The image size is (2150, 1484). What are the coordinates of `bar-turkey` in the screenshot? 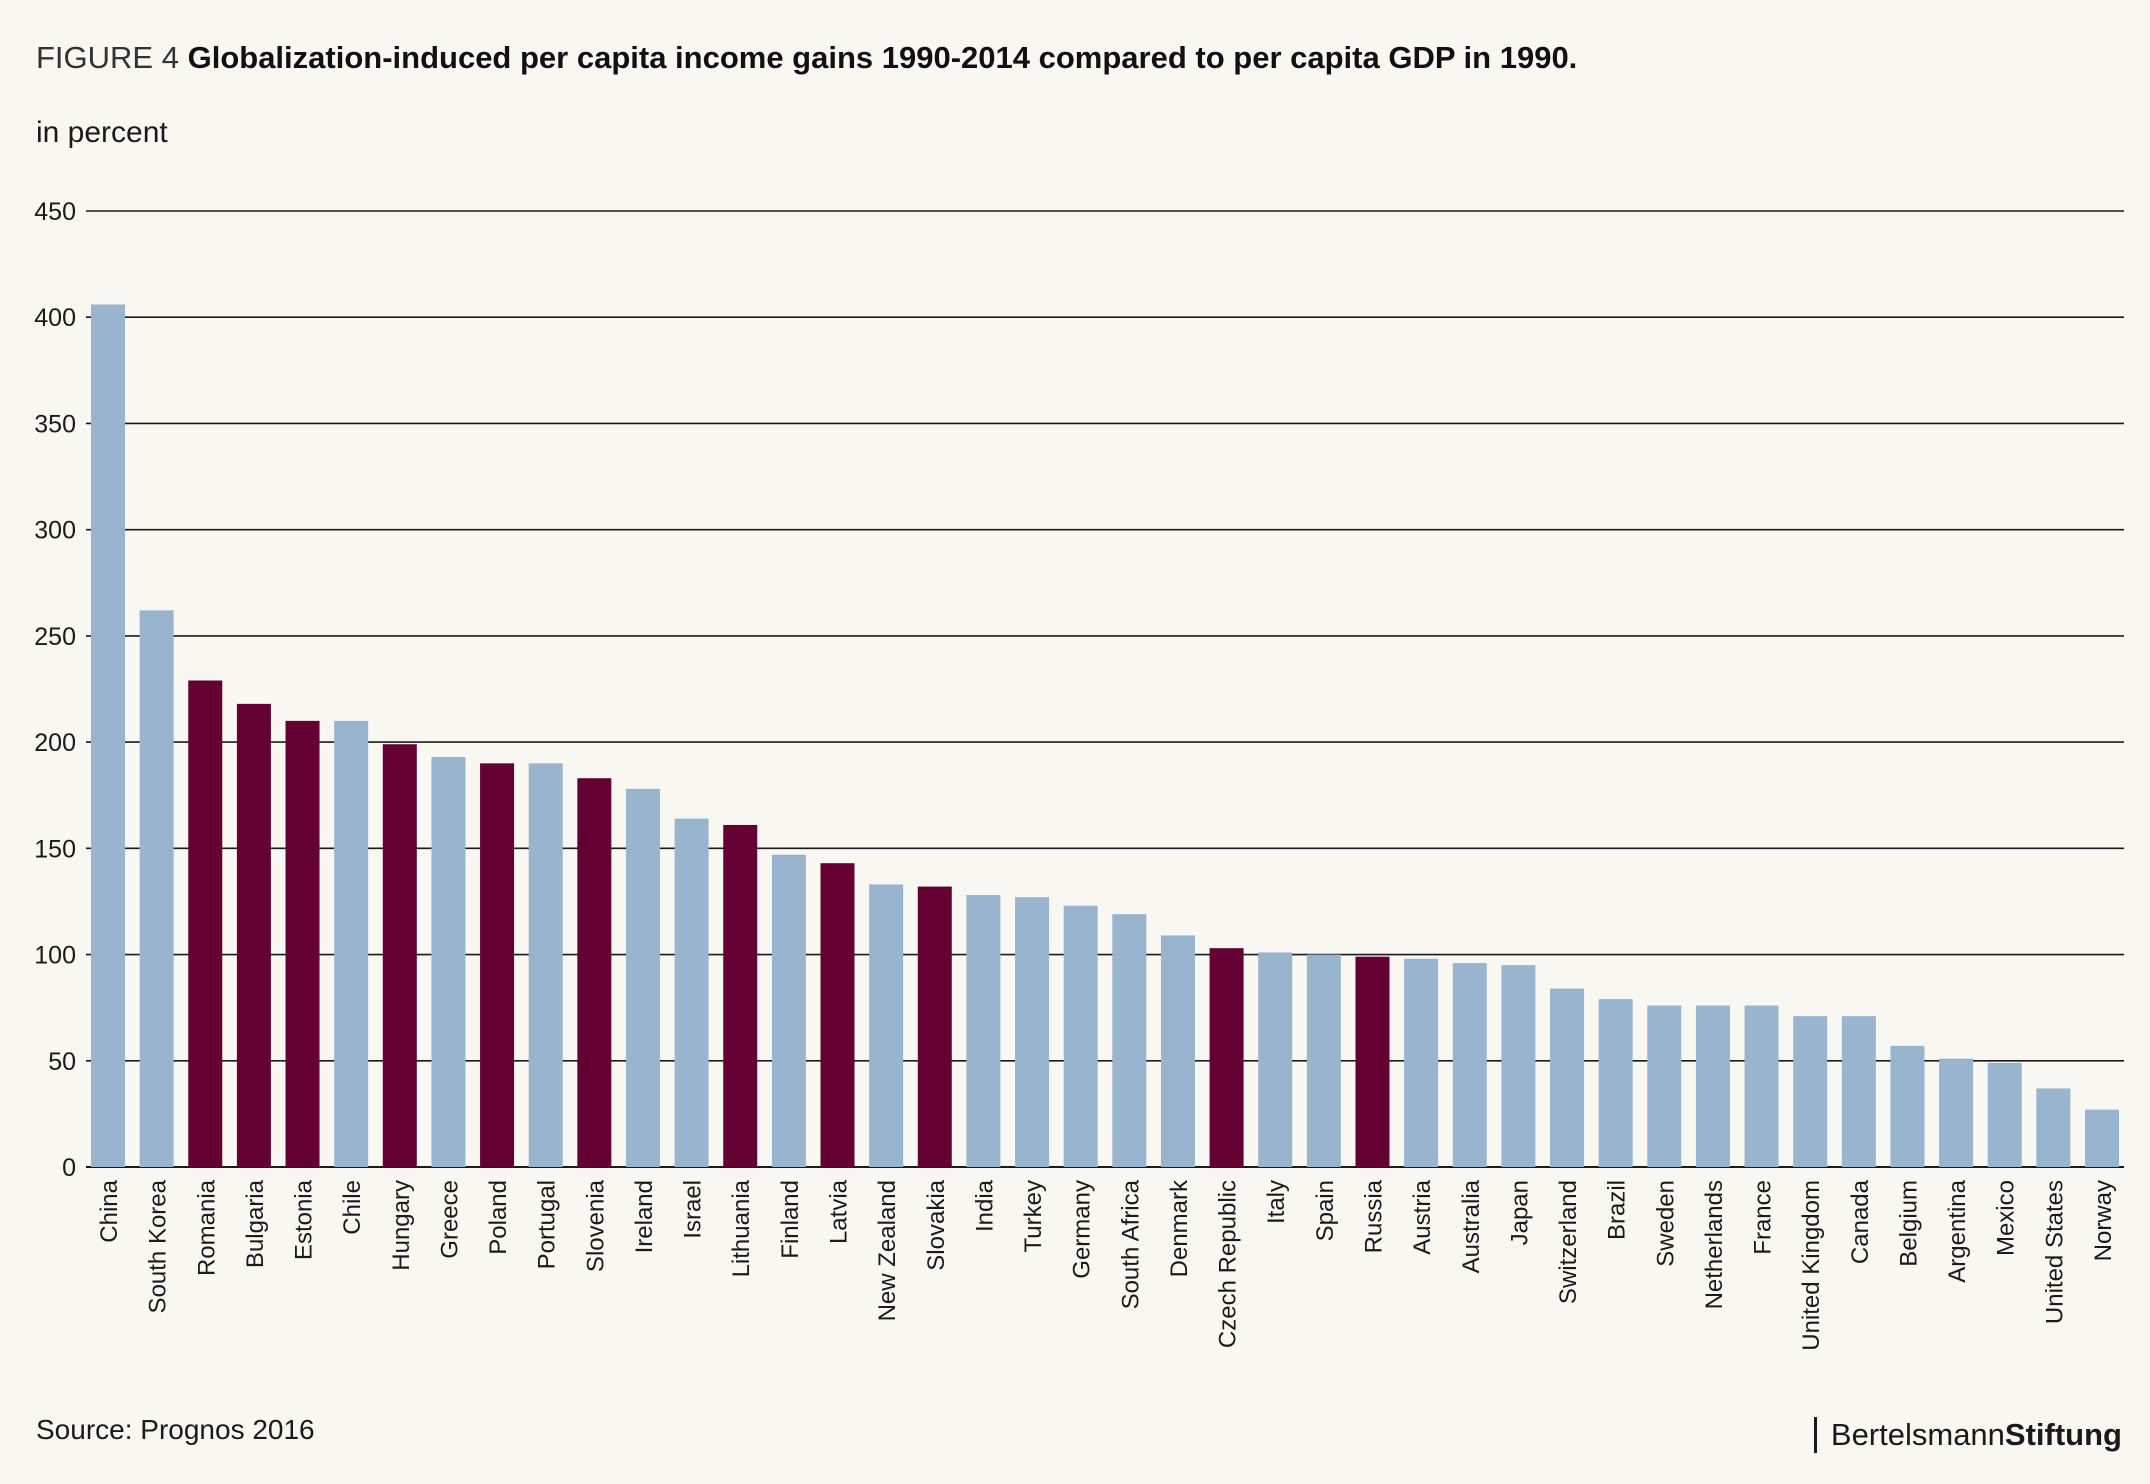 It's located at (1032, 1032).